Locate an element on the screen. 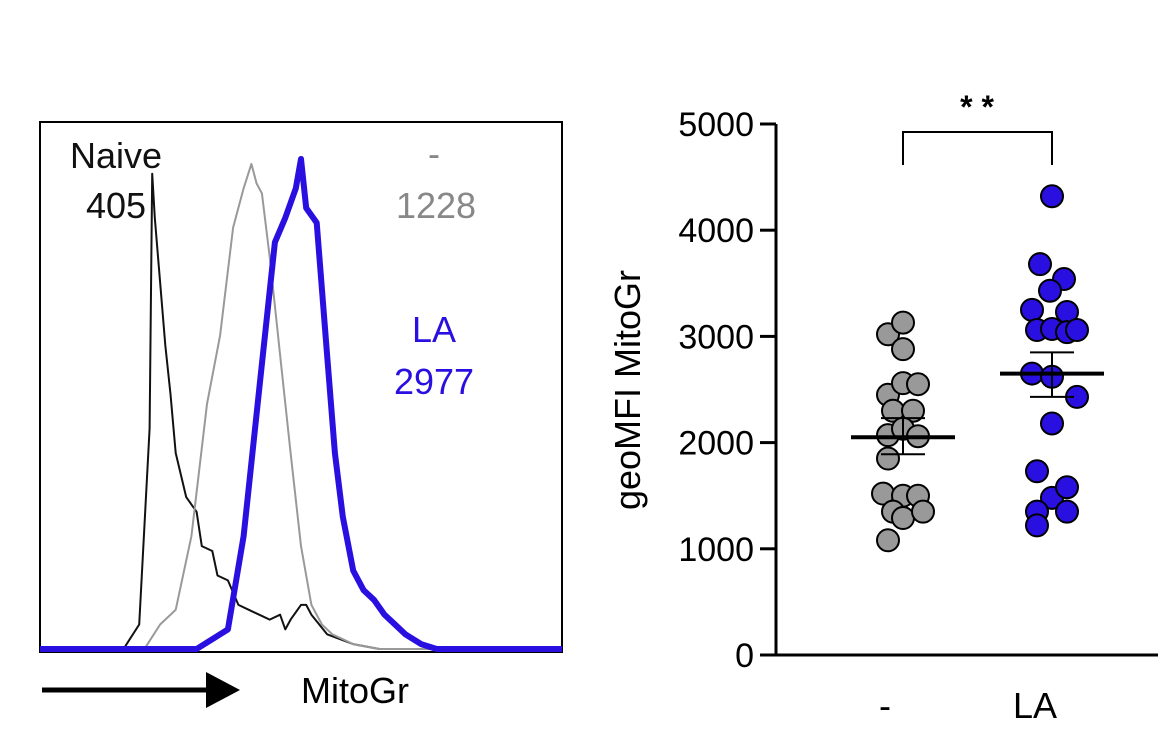 The width and height of the screenshot is (1172, 738). significance-stars: * * is located at coordinates (977, 107).